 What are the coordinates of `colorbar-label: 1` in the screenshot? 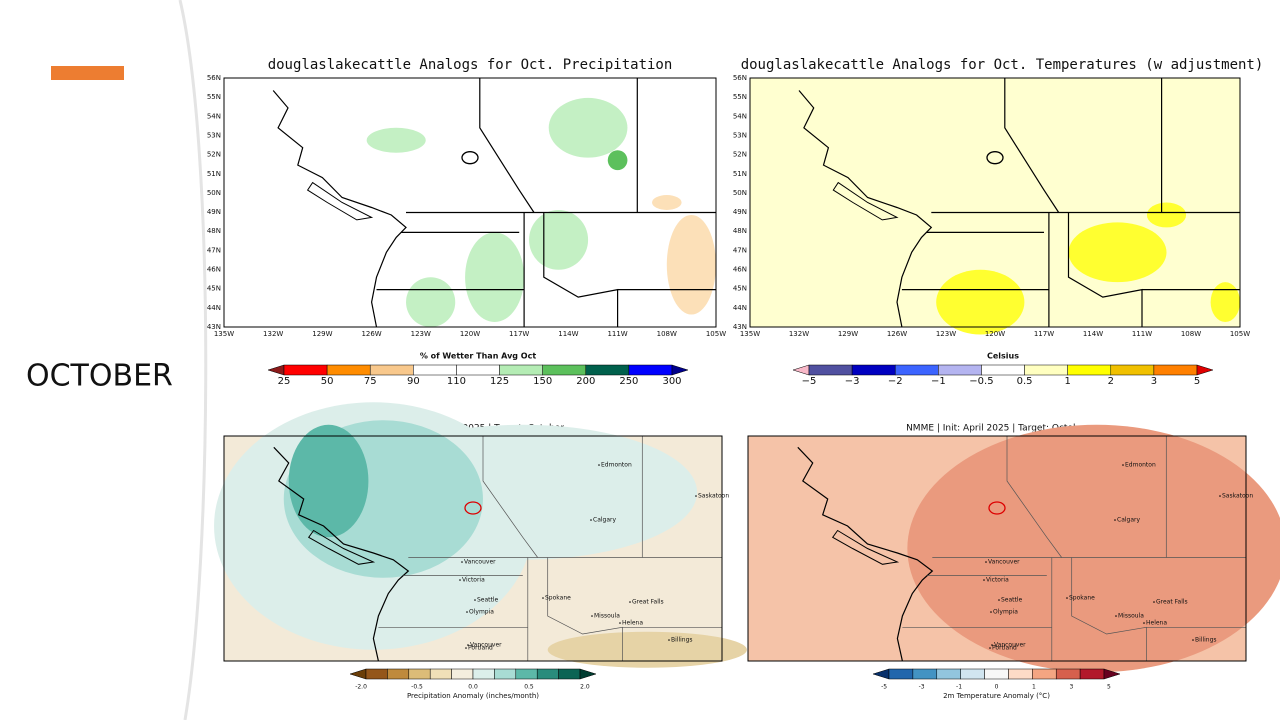 It's located at (1067, 381).